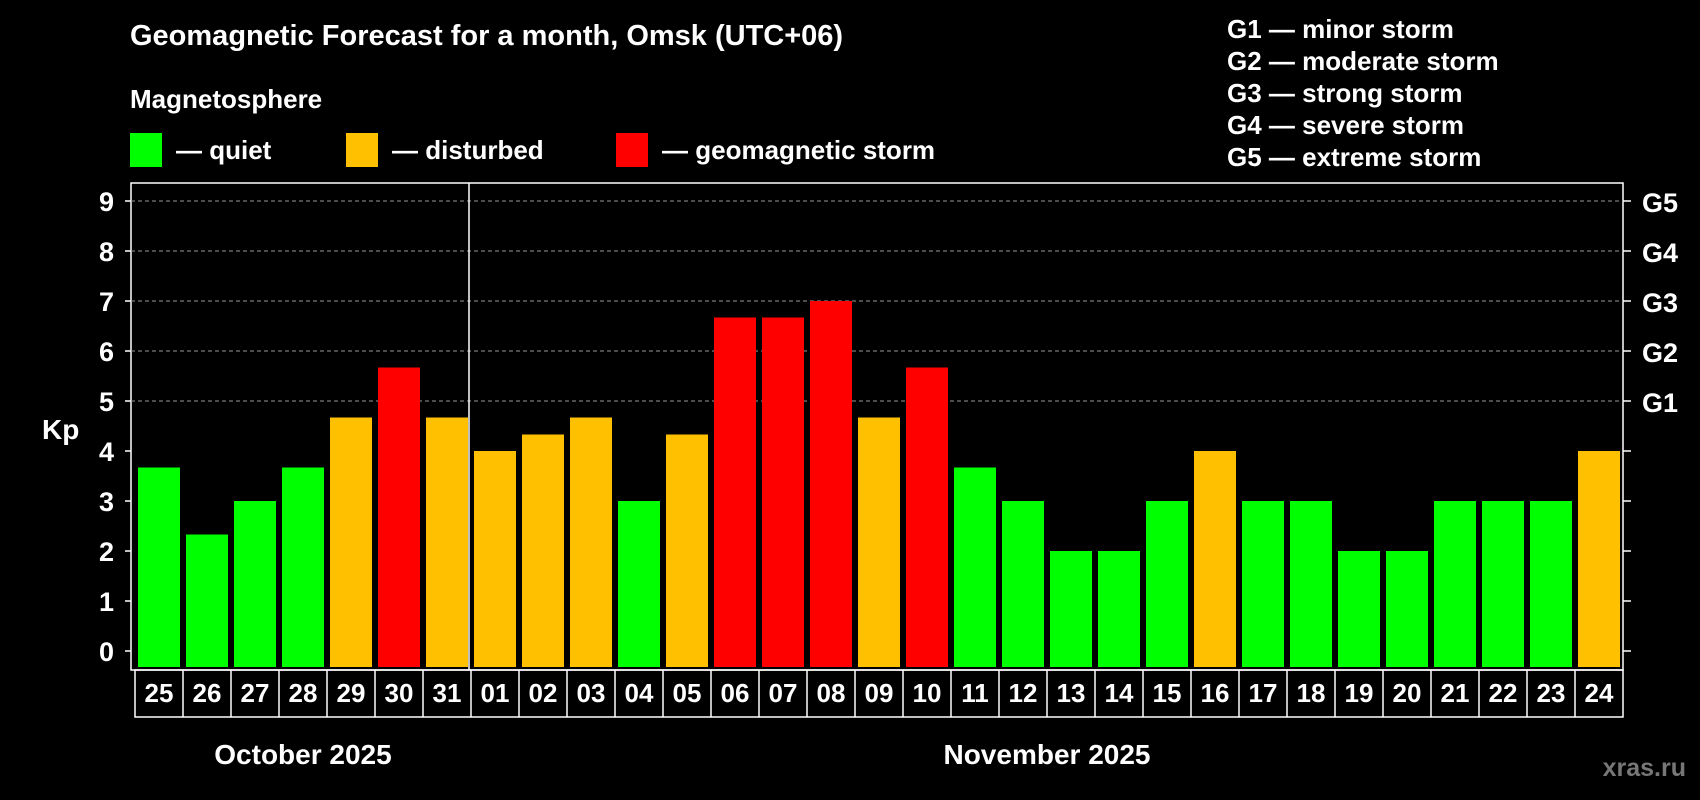  What do you see at coordinates (60, 429) in the screenshot?
I see `y-axis-label: Kp` at bounding box center [60, 429].